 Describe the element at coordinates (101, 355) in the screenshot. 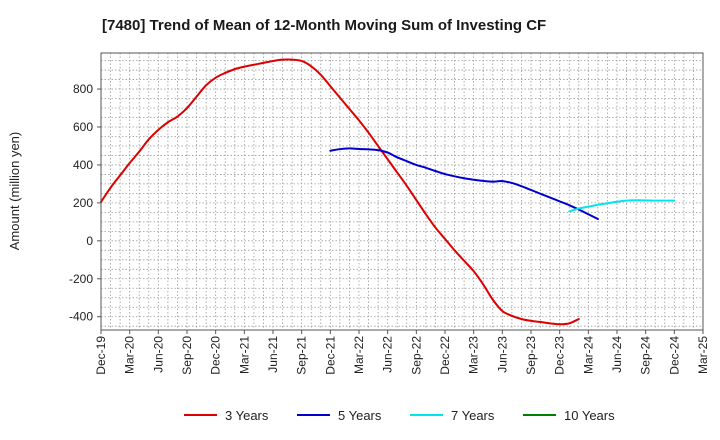

I see `x-tick-label: Dec-19` at that location.